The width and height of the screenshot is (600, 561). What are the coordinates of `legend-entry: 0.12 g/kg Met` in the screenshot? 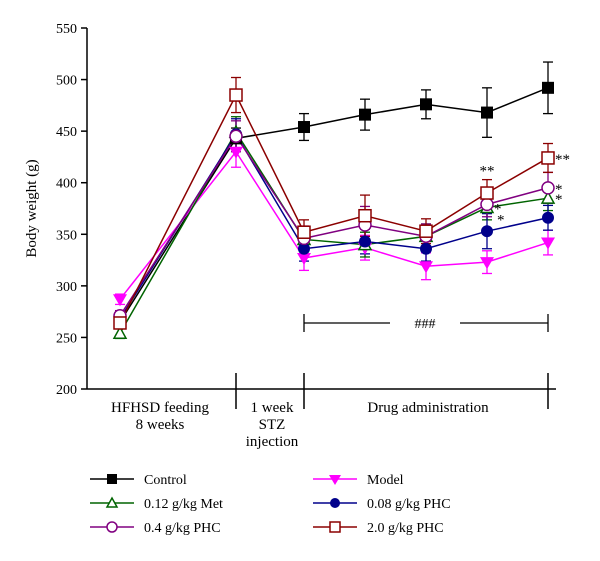 It's located at (156, 504).